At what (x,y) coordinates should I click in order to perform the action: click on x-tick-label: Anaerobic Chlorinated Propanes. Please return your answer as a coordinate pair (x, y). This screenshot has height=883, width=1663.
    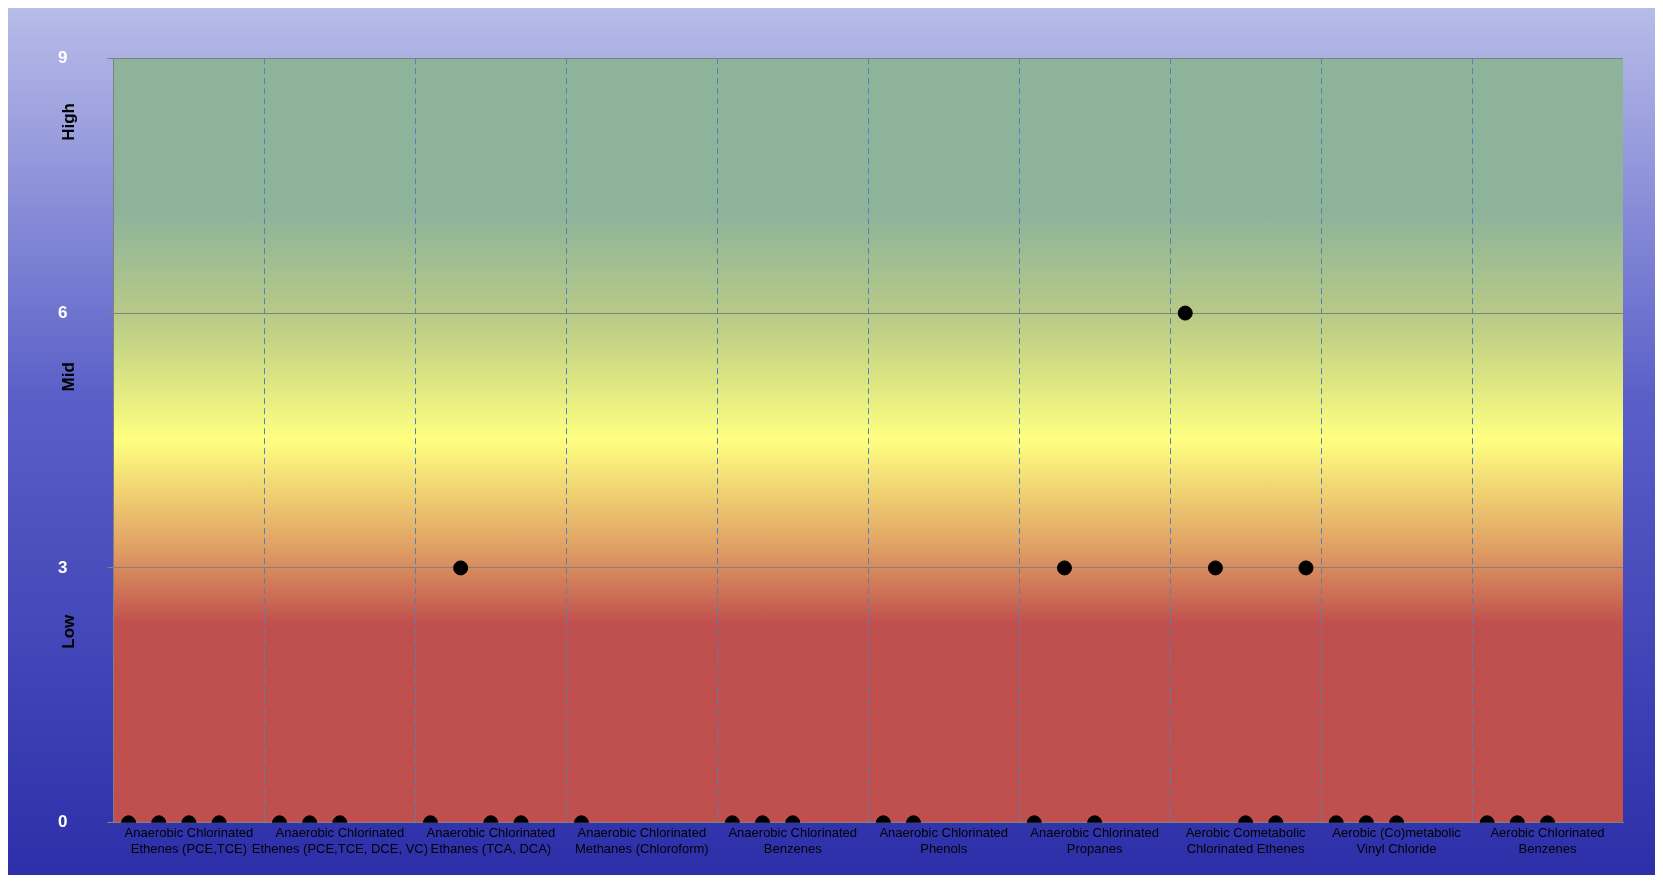
    Looking at the image, I should click on (1094, 840).